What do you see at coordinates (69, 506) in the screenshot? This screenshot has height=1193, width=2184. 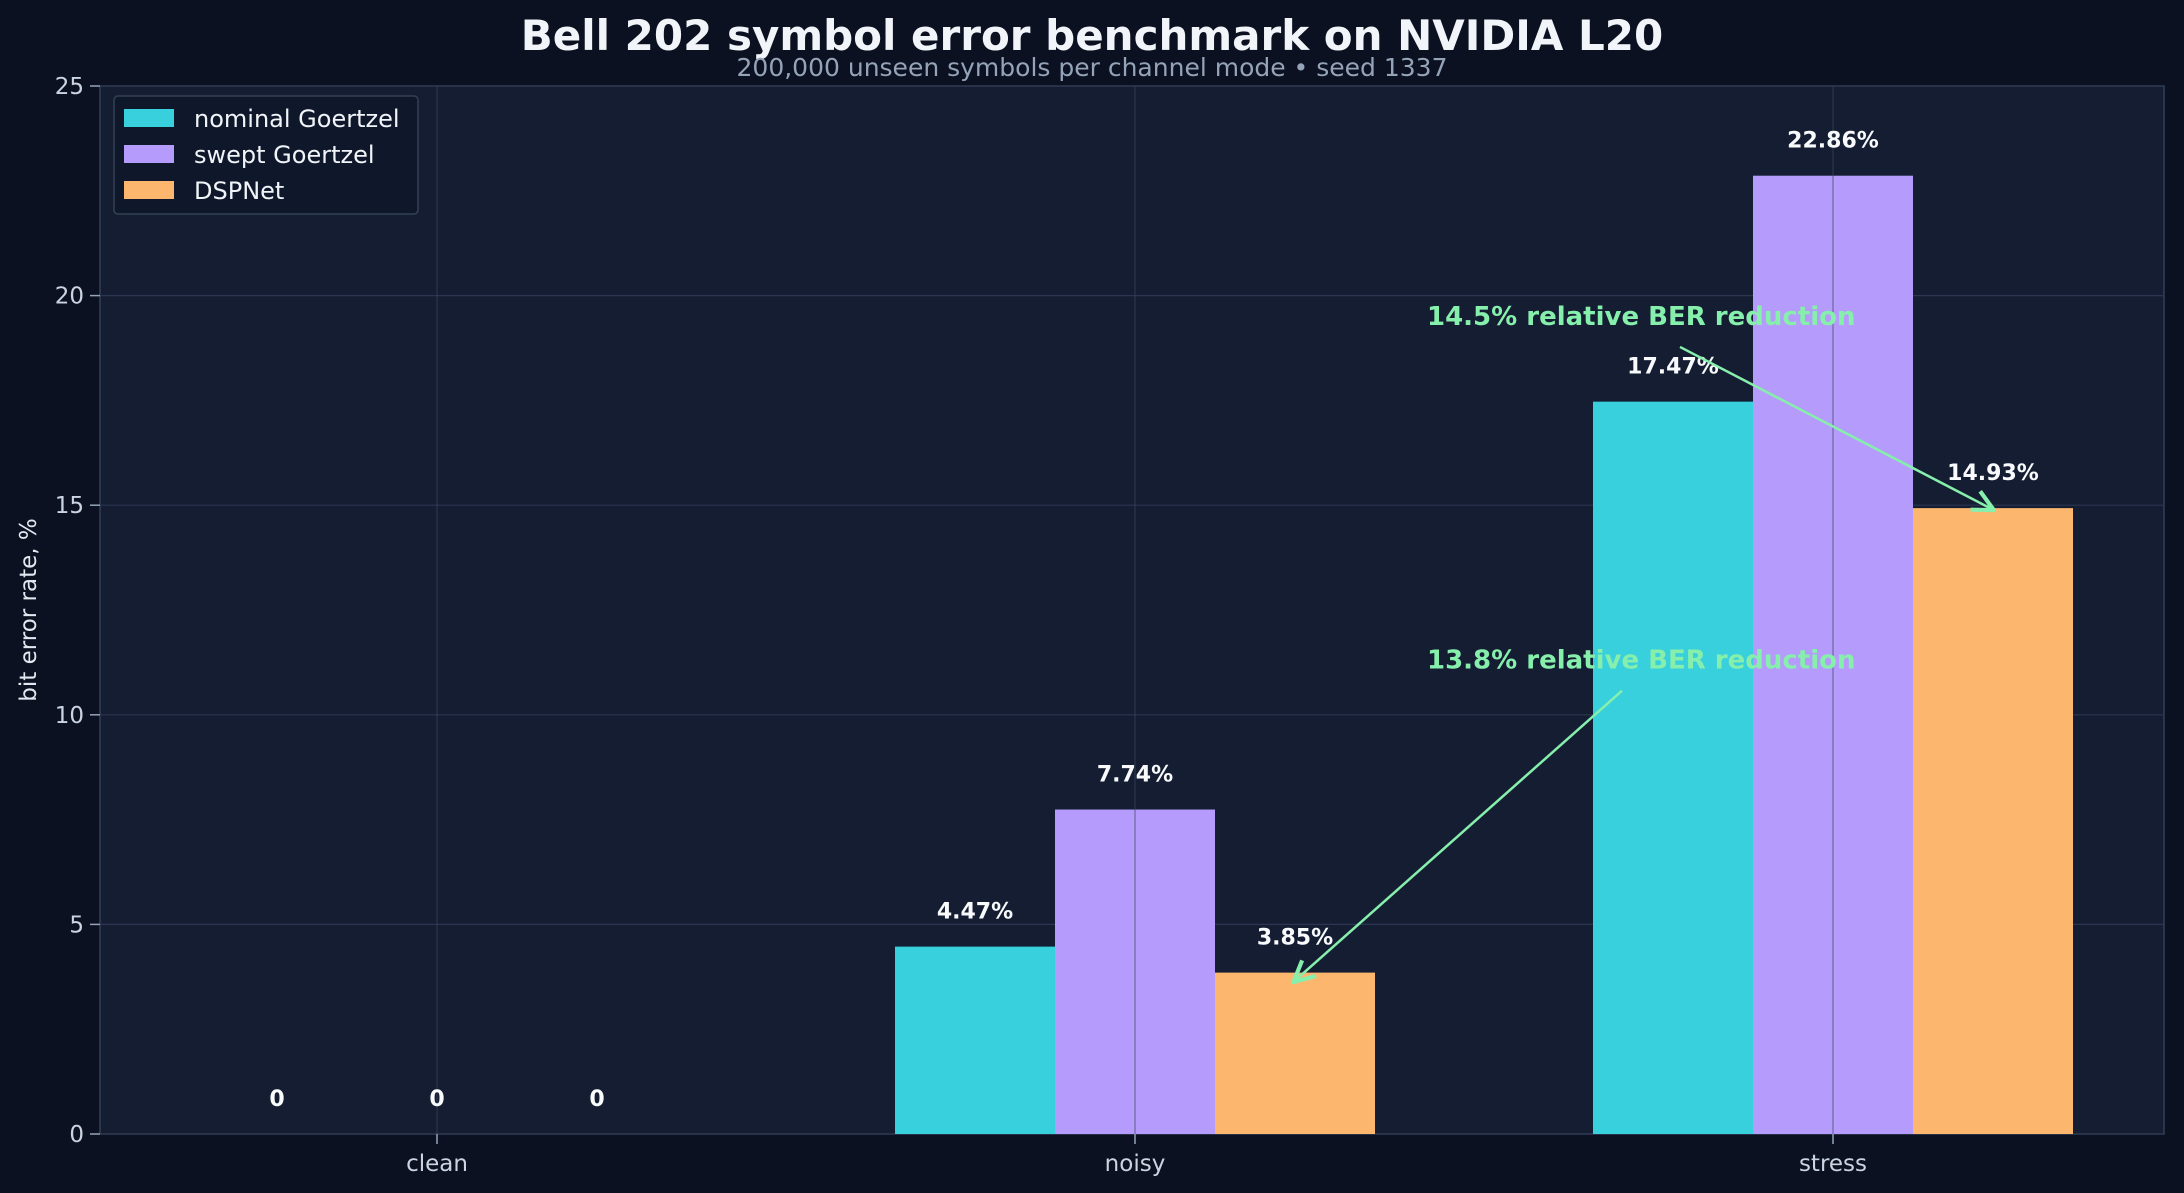 I see `y-tick-label: 15` at bounding box center [69, 506].